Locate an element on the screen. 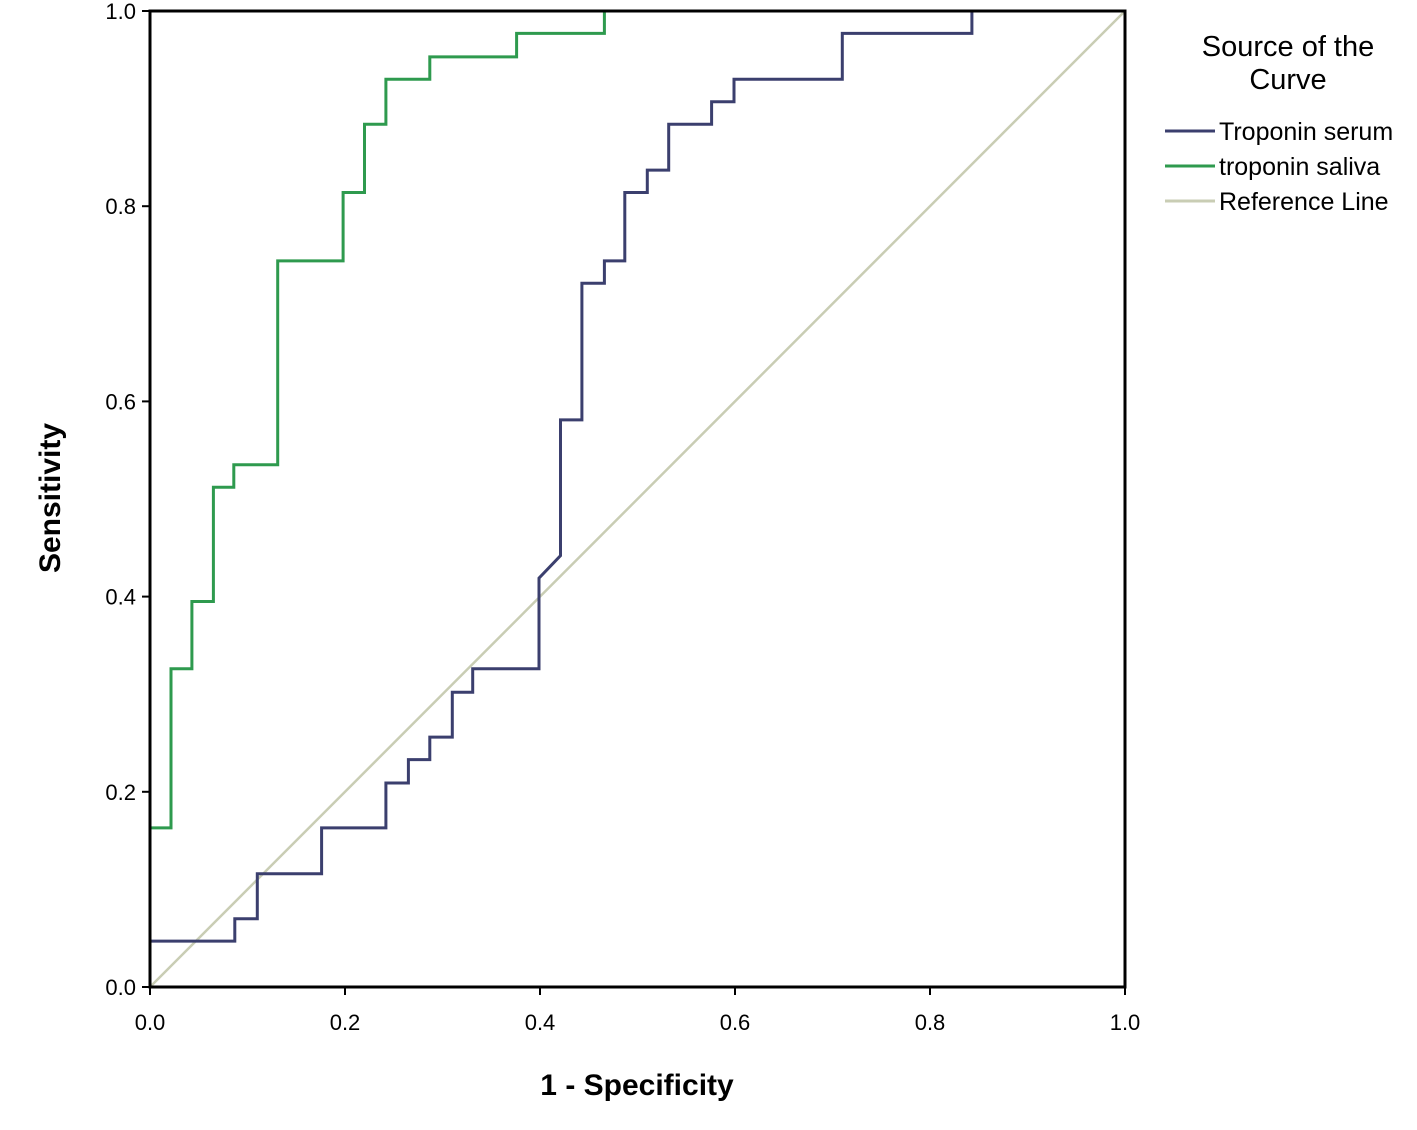  x-tick-label: 0.2 is located at coordinates (345, 1022).